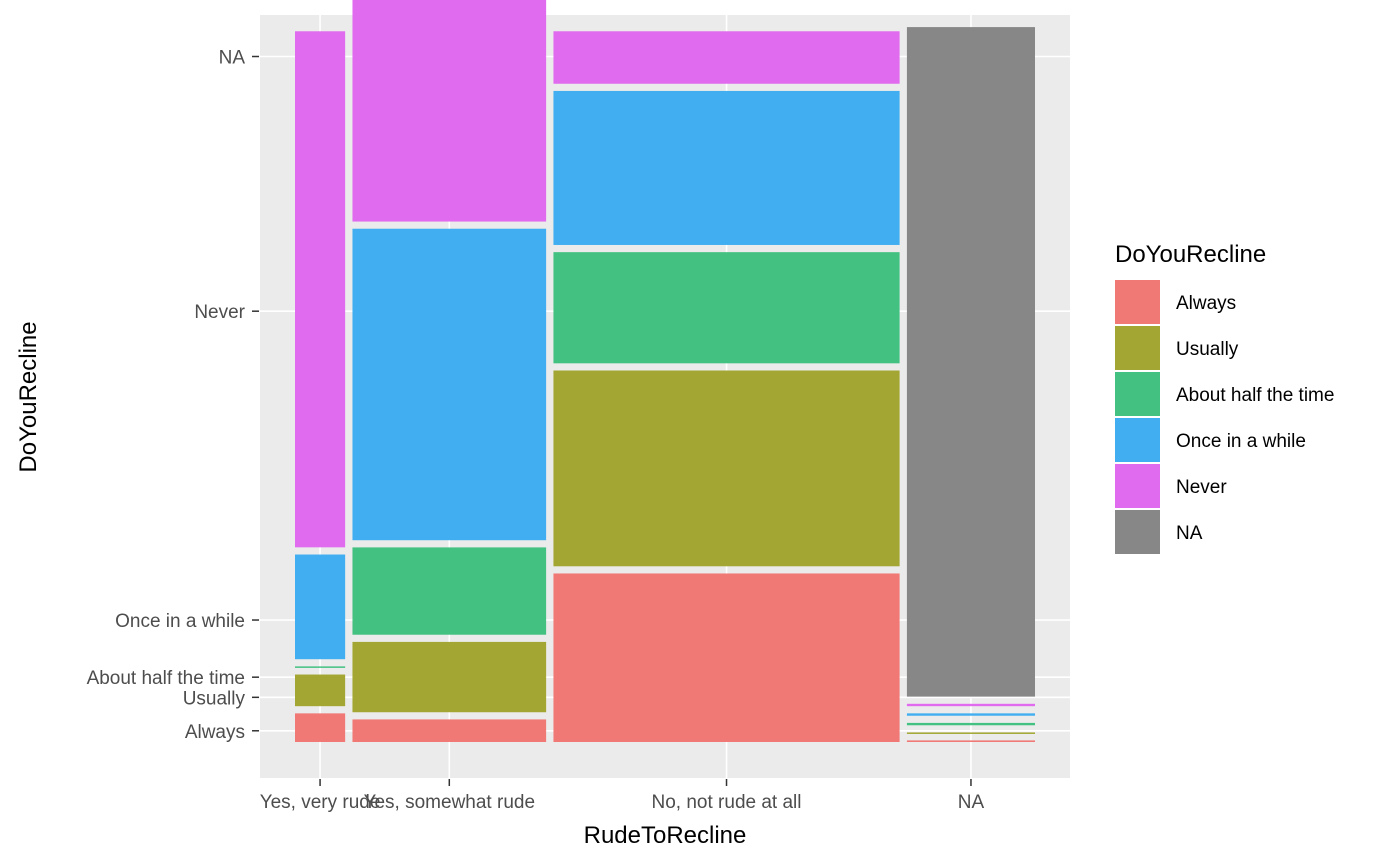  What do you see at coordinates (214, 698) in the screenshot?
I see `y-tick-label: Usually` at bounding box center [214, 698].